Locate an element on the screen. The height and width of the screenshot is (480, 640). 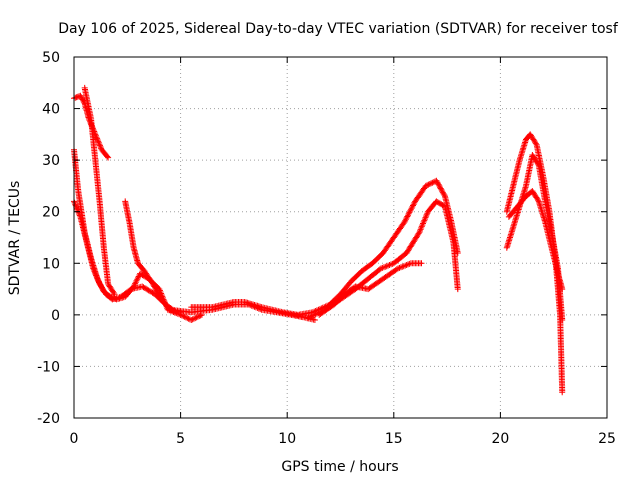
y-tick-label: 10 is located at coordinates (51, 264).